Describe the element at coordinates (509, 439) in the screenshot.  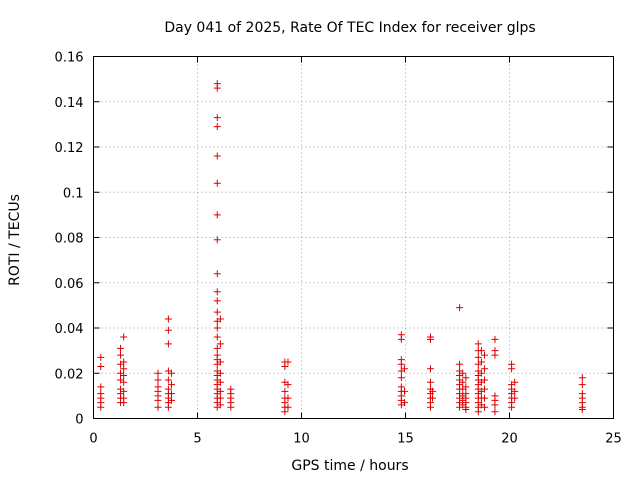
I see `x-tick-label: 20` at that location.